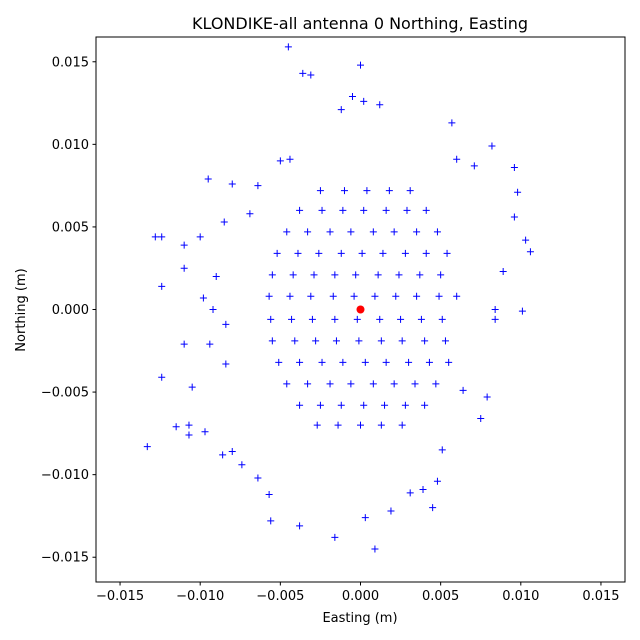 The width and height of the screenshot is (640, 640). What do you see at coordinates (280, 596) in the screenshot?
I see `x-tick-label: −0.005` at bounding box center [280, 596].